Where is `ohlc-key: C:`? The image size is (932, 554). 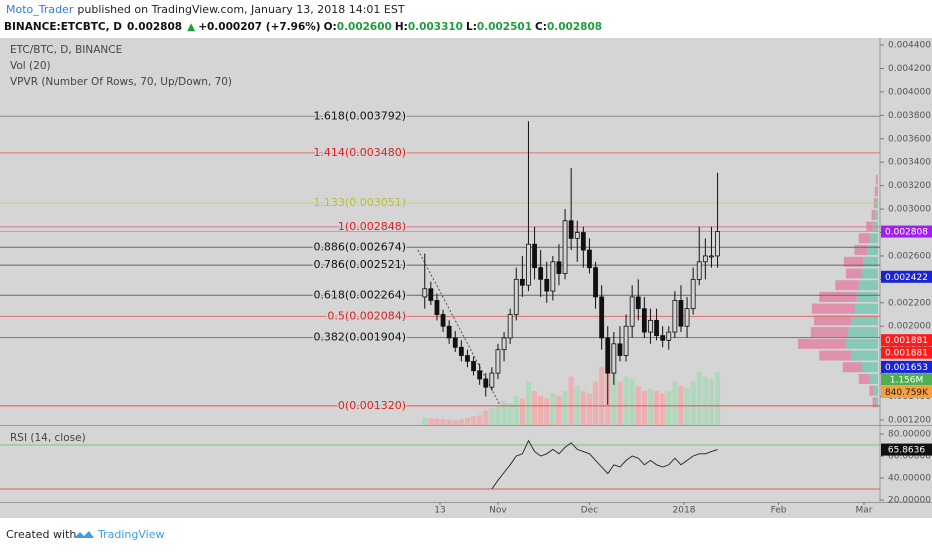
ohlc-key: C: is located at coordinates (541, 27).